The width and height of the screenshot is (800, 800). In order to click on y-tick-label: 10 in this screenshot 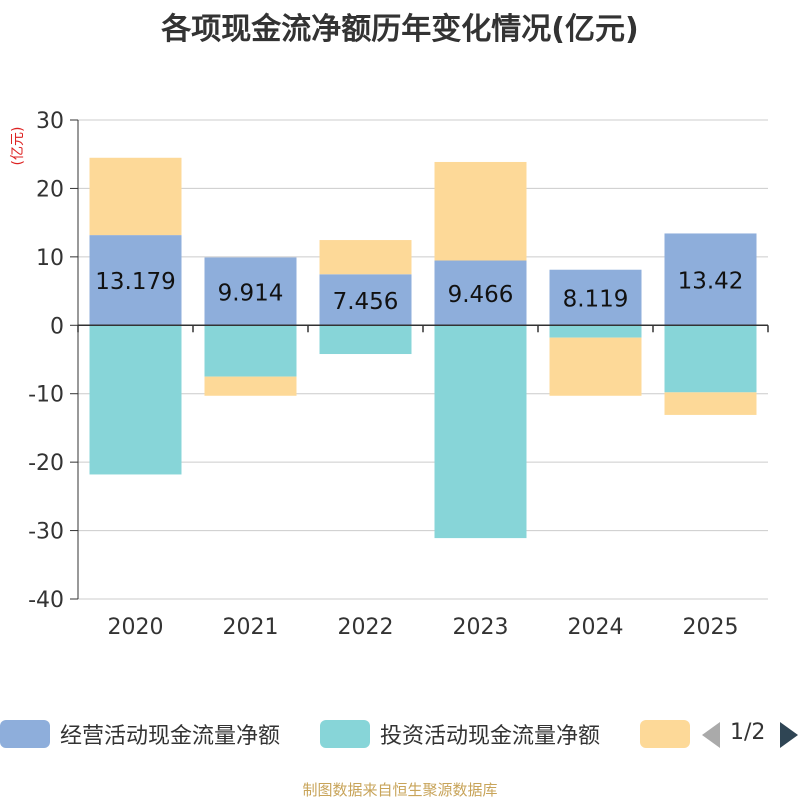, I will do `click(50, 258)`.